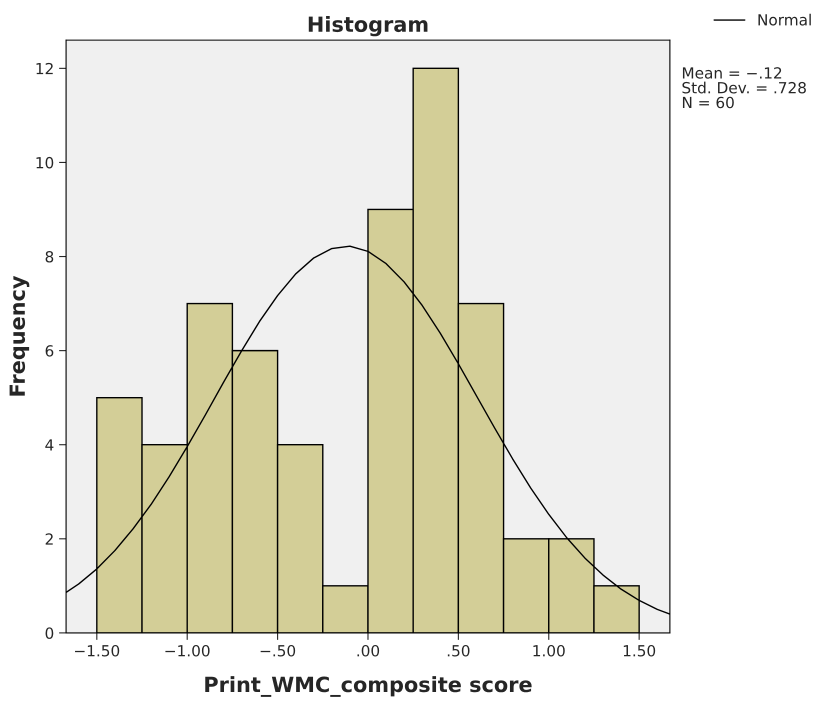 The width and height of the screenshot is (826, 704). I want to click on x-tick-label: −1.00, so click(187, 650).